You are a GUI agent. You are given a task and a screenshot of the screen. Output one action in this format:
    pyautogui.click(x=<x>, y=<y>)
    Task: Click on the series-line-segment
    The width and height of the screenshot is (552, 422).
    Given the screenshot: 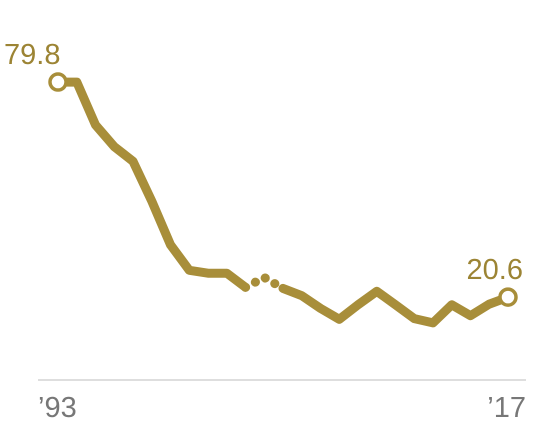 What is the action you would take?
    pyautogui.click(x=395, y=305)
    